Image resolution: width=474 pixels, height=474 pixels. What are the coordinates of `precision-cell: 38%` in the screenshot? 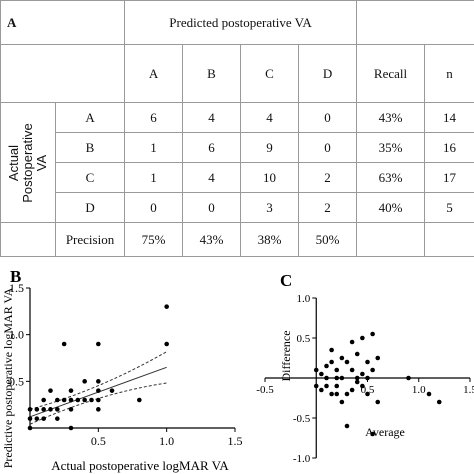 It's located at (270, 239).